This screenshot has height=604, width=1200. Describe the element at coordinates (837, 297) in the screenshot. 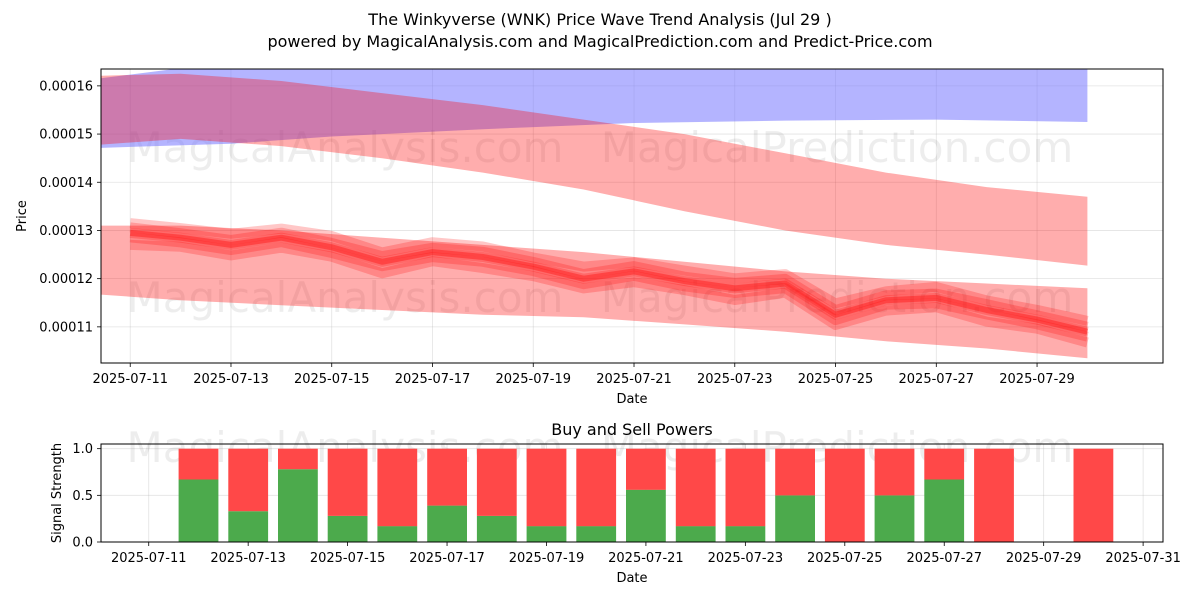

I see `watermark-prediction-mid: MagicalPrediction.com` at that location.